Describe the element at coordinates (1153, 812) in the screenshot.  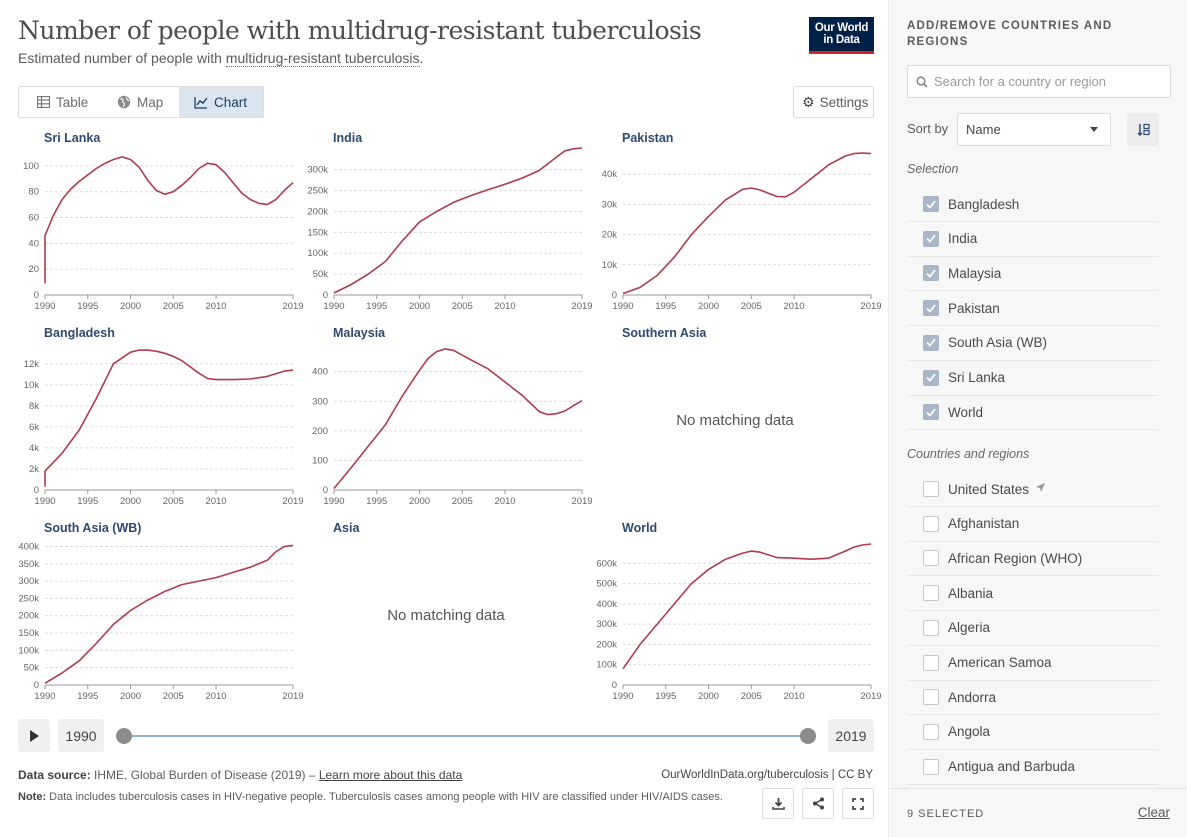
I see `clear-button: Clear` at that location.